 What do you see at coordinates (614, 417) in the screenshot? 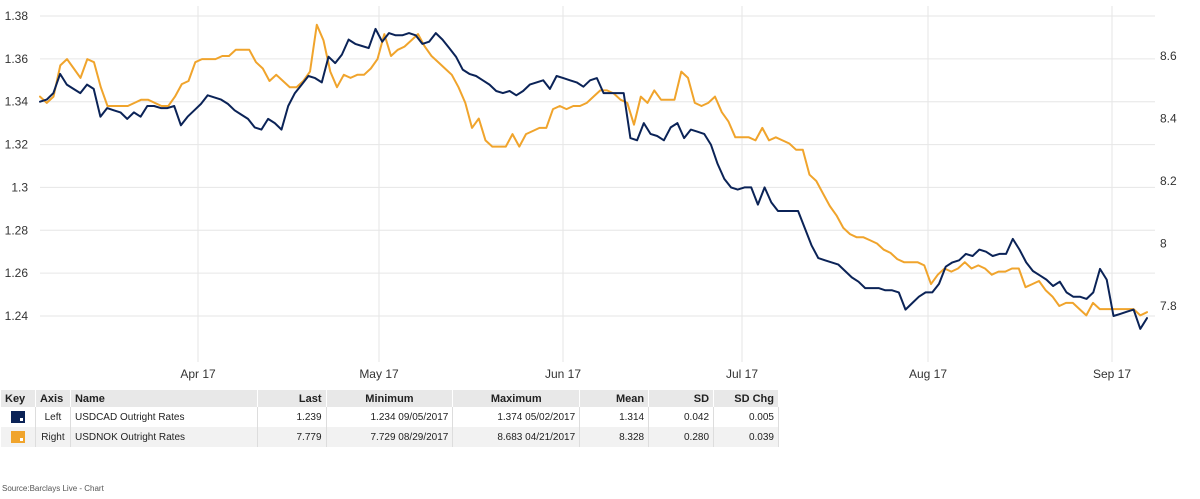
I see `mean-cell: 1.314` at bounding box center [614, 417].